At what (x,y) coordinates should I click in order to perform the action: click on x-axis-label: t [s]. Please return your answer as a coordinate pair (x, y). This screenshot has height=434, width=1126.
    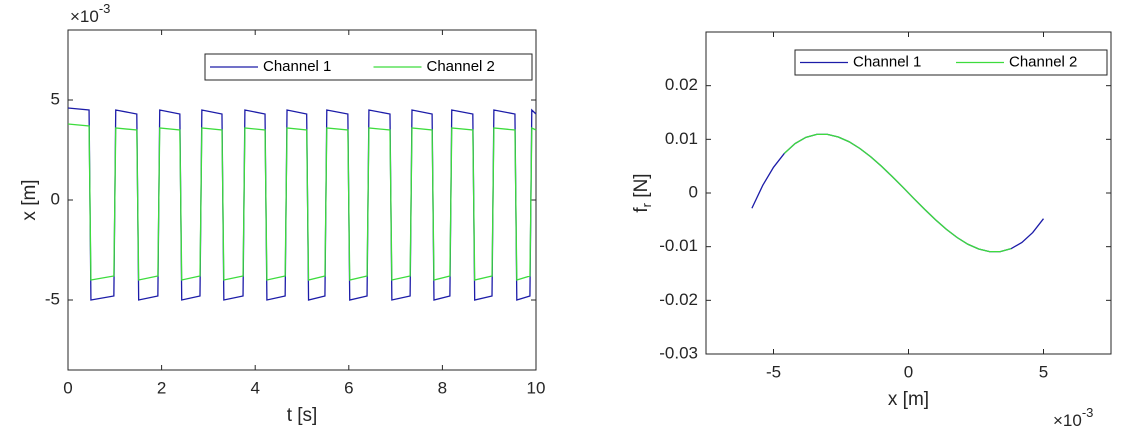
    Looking at the image, I should click on (302, 415).